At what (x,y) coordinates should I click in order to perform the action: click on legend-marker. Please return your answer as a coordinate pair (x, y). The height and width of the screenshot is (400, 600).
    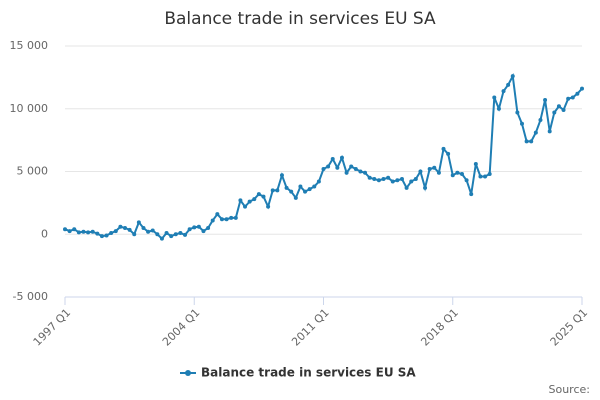
    Looking at the image, I should click on (188, 373).